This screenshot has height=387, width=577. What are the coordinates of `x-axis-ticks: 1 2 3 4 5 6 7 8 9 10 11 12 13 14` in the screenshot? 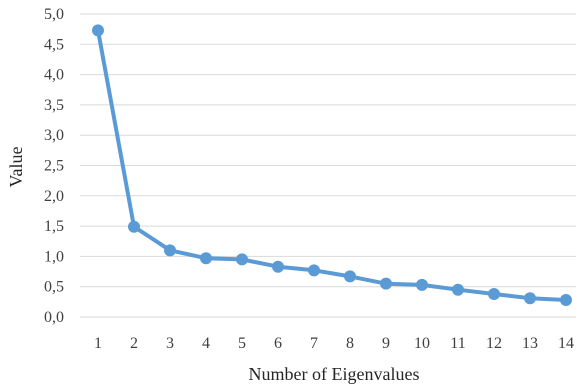 It's located at (334, 343).